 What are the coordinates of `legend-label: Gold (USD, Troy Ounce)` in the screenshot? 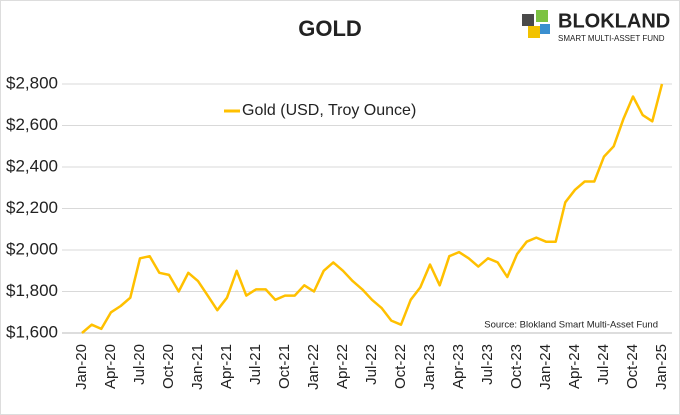 It's located at (329, 110).